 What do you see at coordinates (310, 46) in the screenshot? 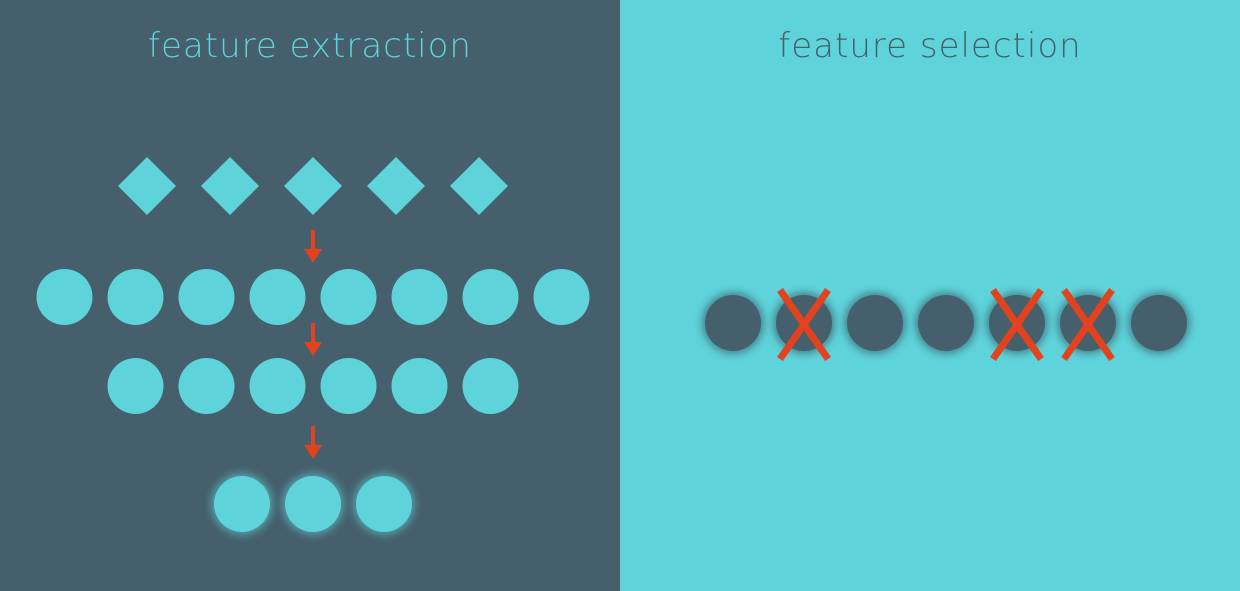
I see `feature-extraction-title: feature extraction` at bounding box center [310, 46].